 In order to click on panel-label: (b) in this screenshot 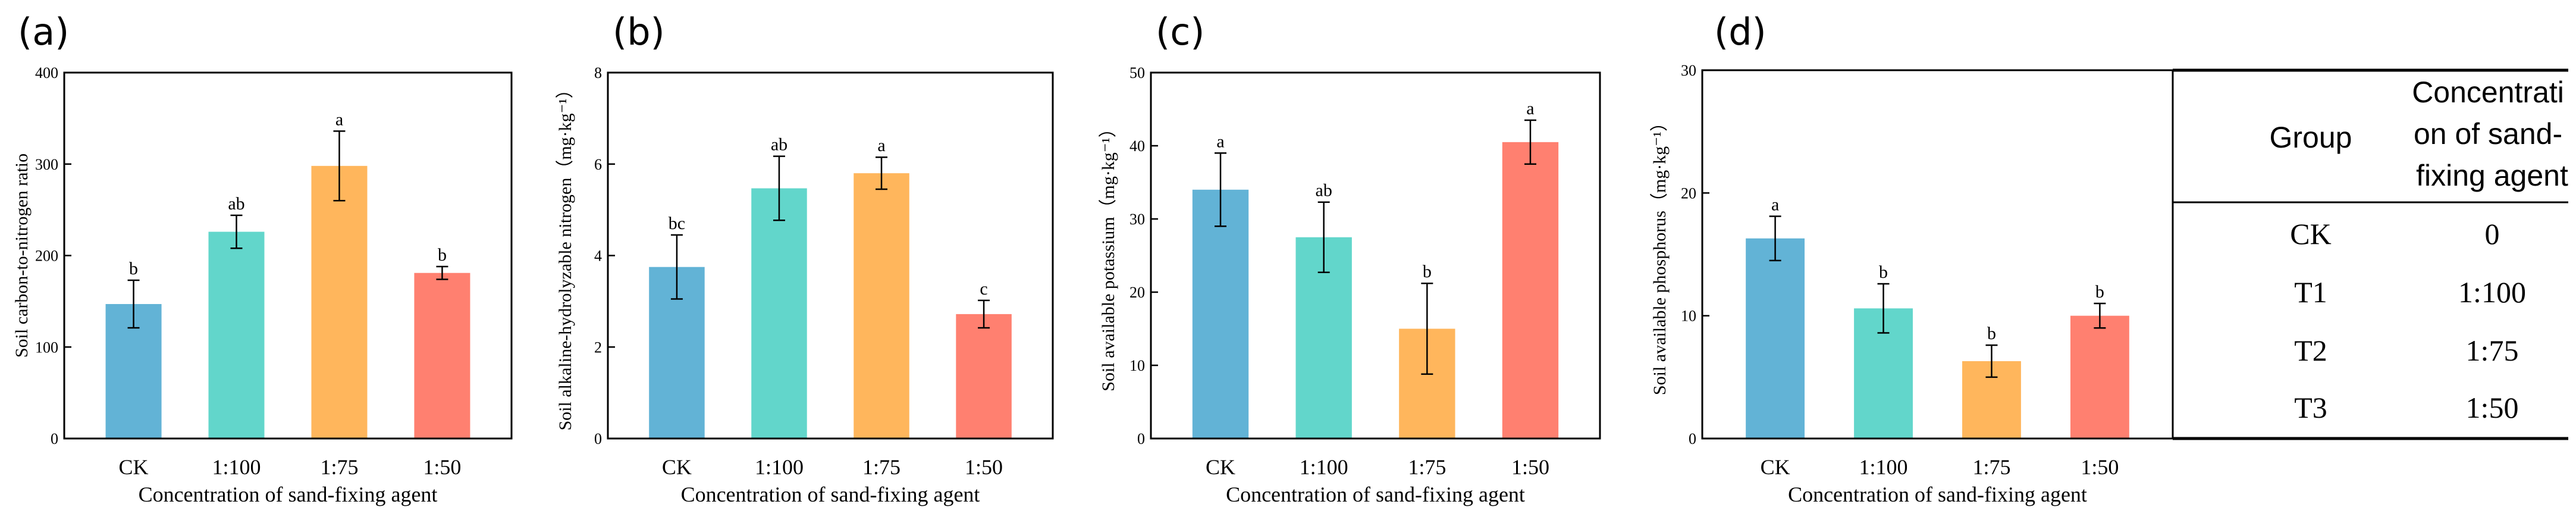, I will do `click(639, 32)`.